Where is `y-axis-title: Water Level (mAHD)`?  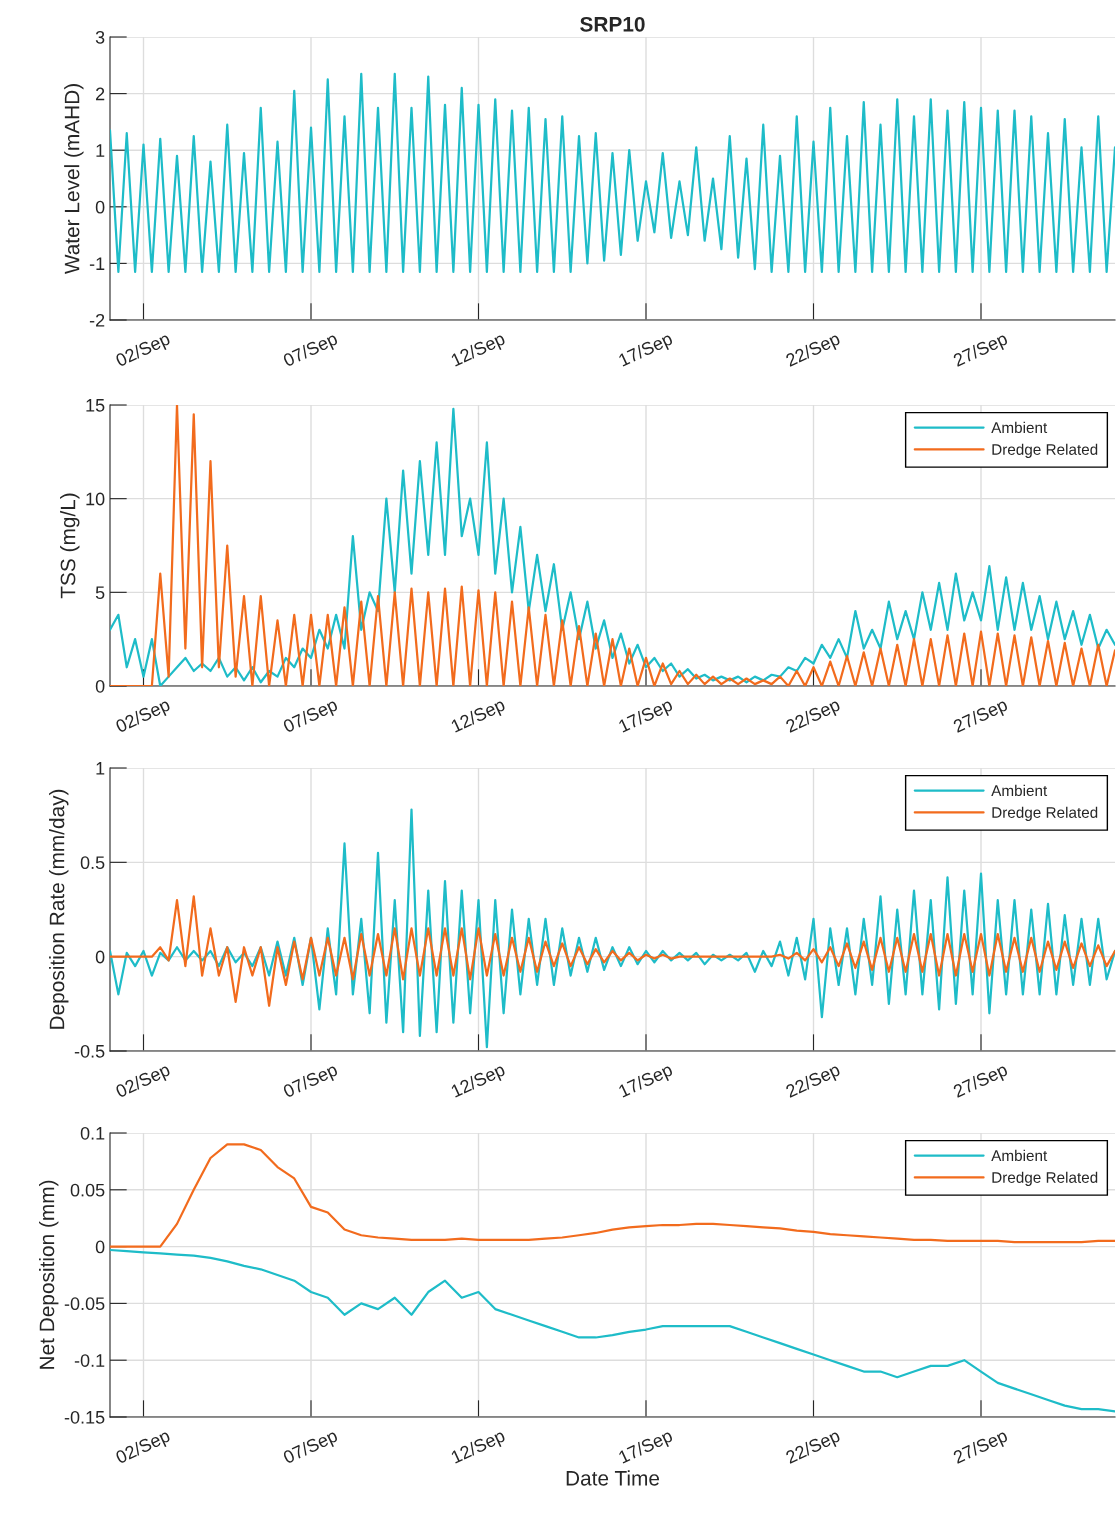 y-axis-title: Water Level (mAHD) is located at coordinates (74, 179).